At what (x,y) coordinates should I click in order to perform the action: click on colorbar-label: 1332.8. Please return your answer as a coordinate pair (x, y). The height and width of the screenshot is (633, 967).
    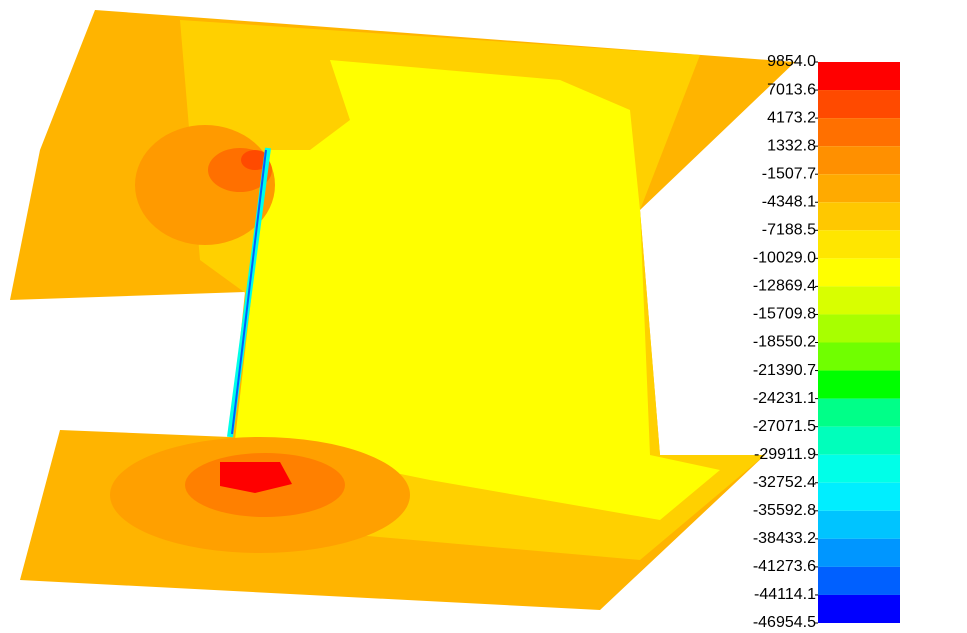
    Looking at the image, I should click on (791, 145).